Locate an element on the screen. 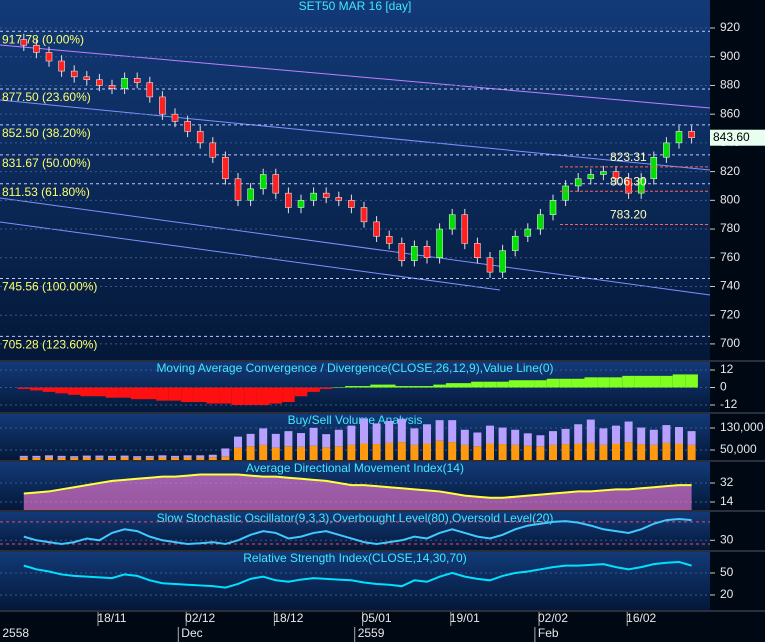 Image resolution: width=765 pixels, height=642 pixels. y-tick-label: 780 is located at coordinates (730, 228).